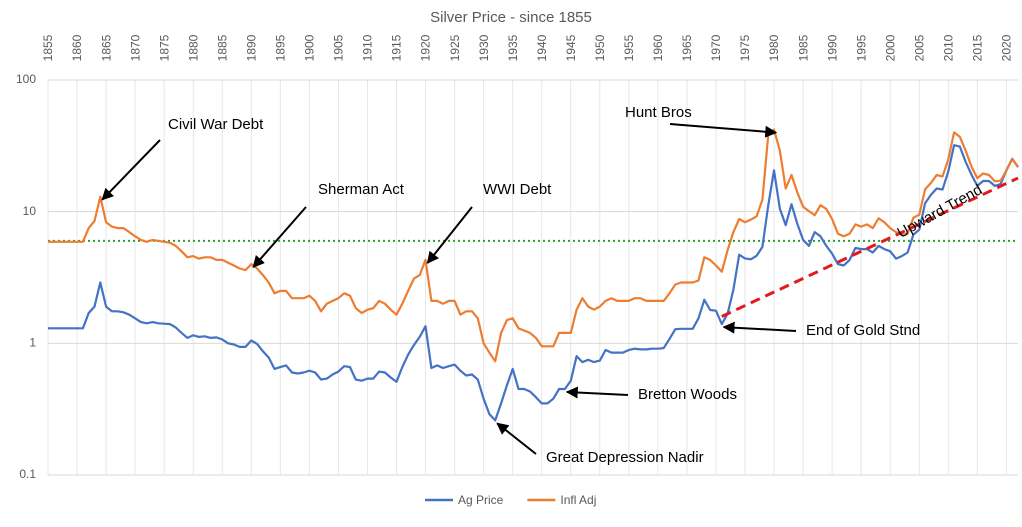 The image size is (1022, 527). I want to click on x-tick-label: 1865, so click(106, 47).